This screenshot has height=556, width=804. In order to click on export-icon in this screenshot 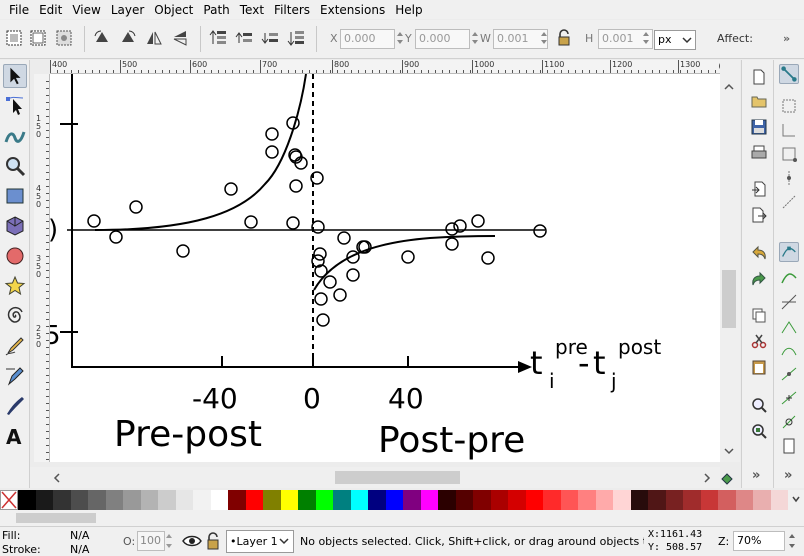, I will do `click(759, 215)`.